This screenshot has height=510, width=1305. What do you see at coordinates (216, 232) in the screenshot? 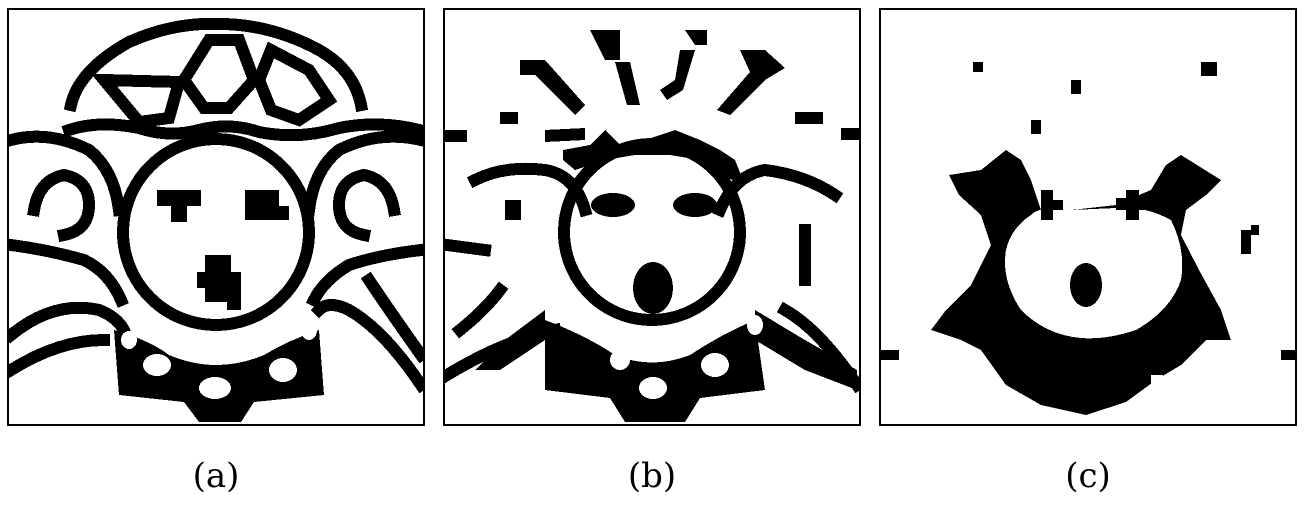
I see `face-outline` at bounding box center [216, 232].